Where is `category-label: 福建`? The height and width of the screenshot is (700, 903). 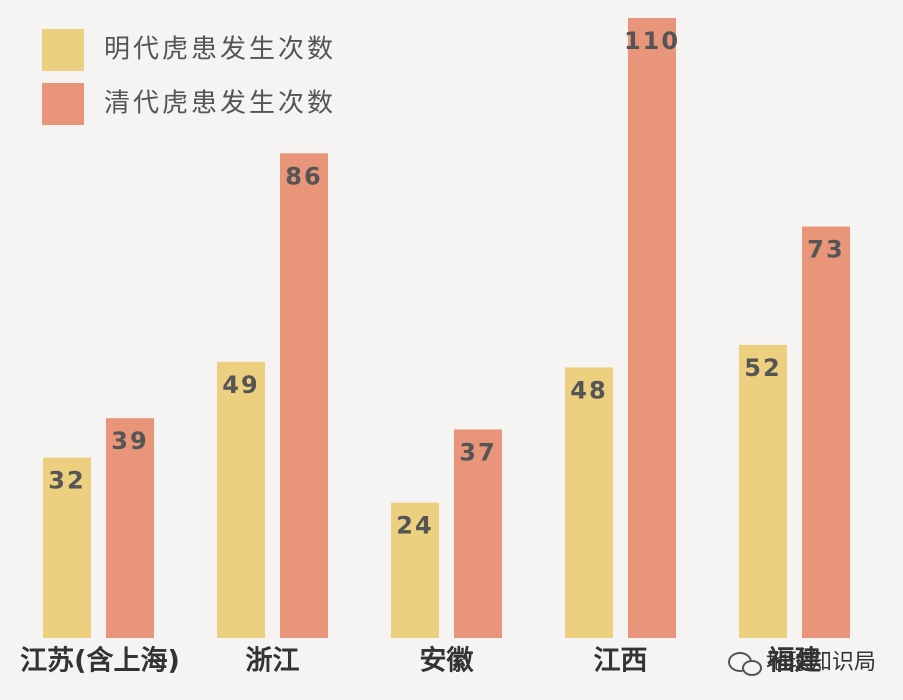 category-label: 福建 is located at coordinates (794, 661).